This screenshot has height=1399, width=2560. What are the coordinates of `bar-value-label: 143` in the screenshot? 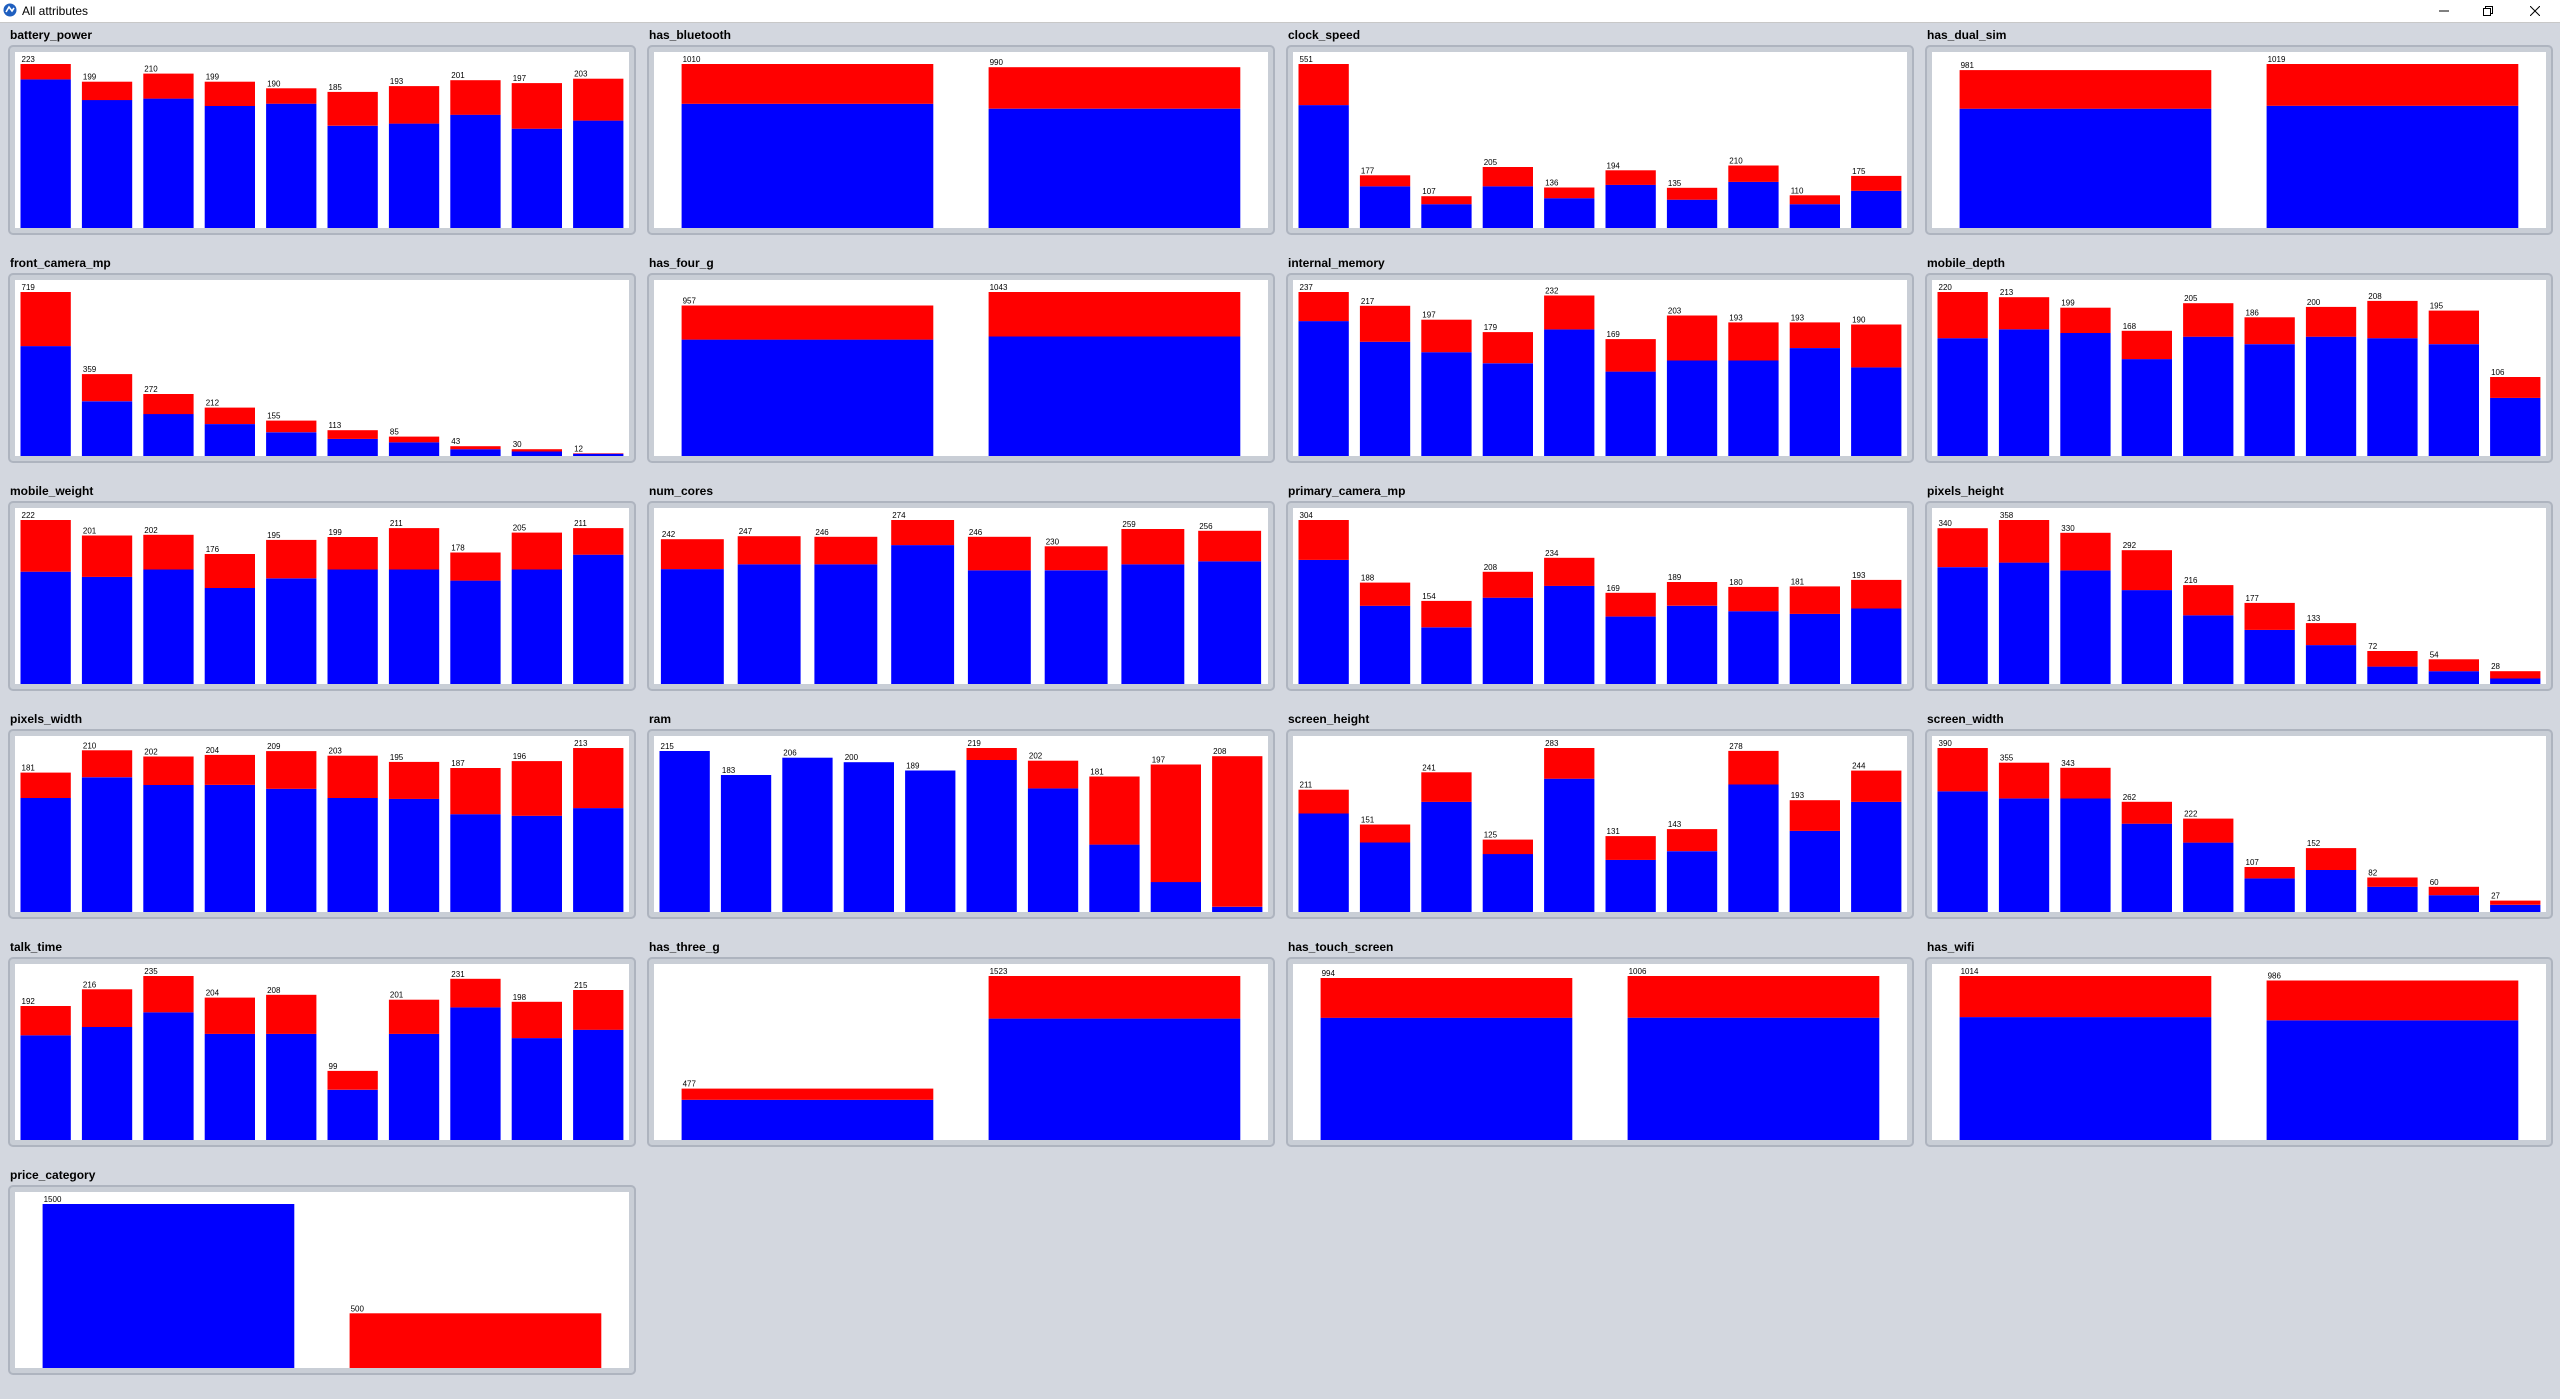 It's located at (1675, 824).